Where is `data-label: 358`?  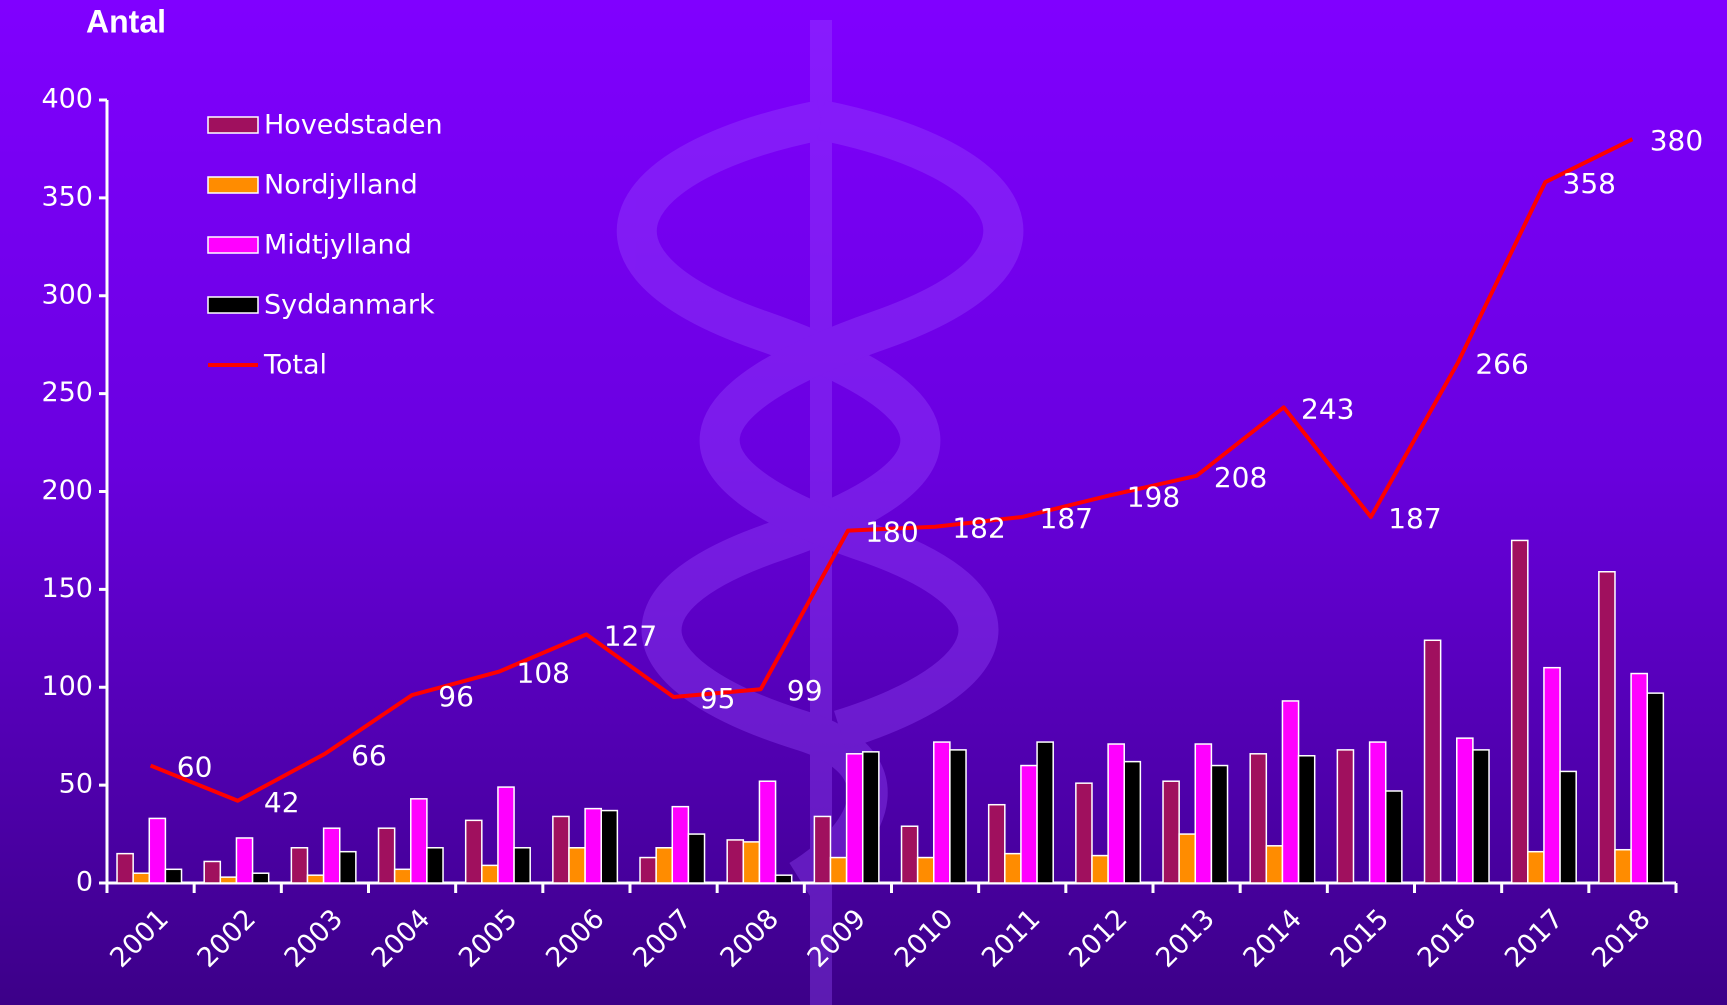
data-label: 358 is located at coordinates (1589, 183).